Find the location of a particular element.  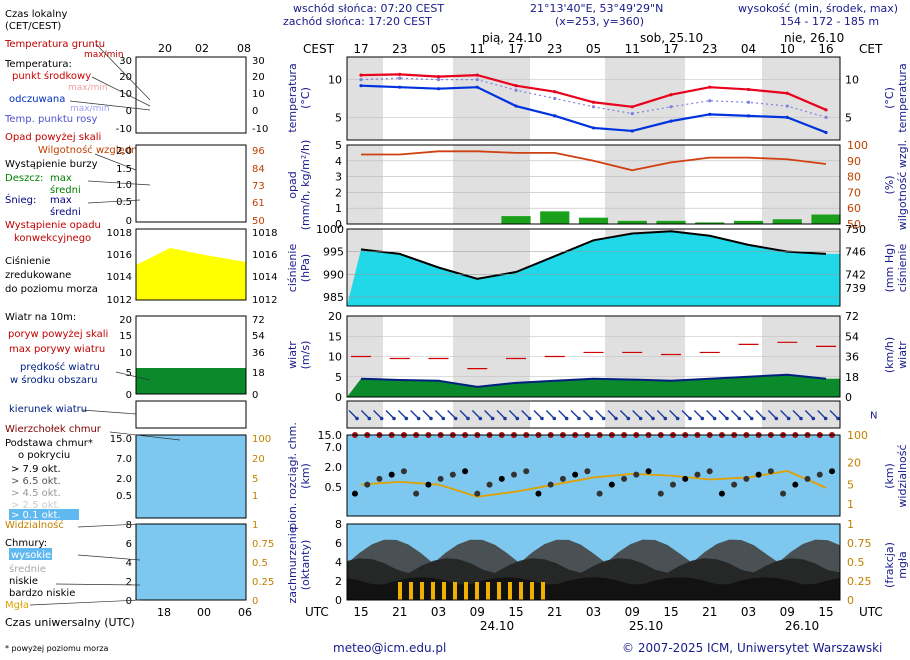

legend-mini-temp-tick: 0 is located at coordinates (129, 111).